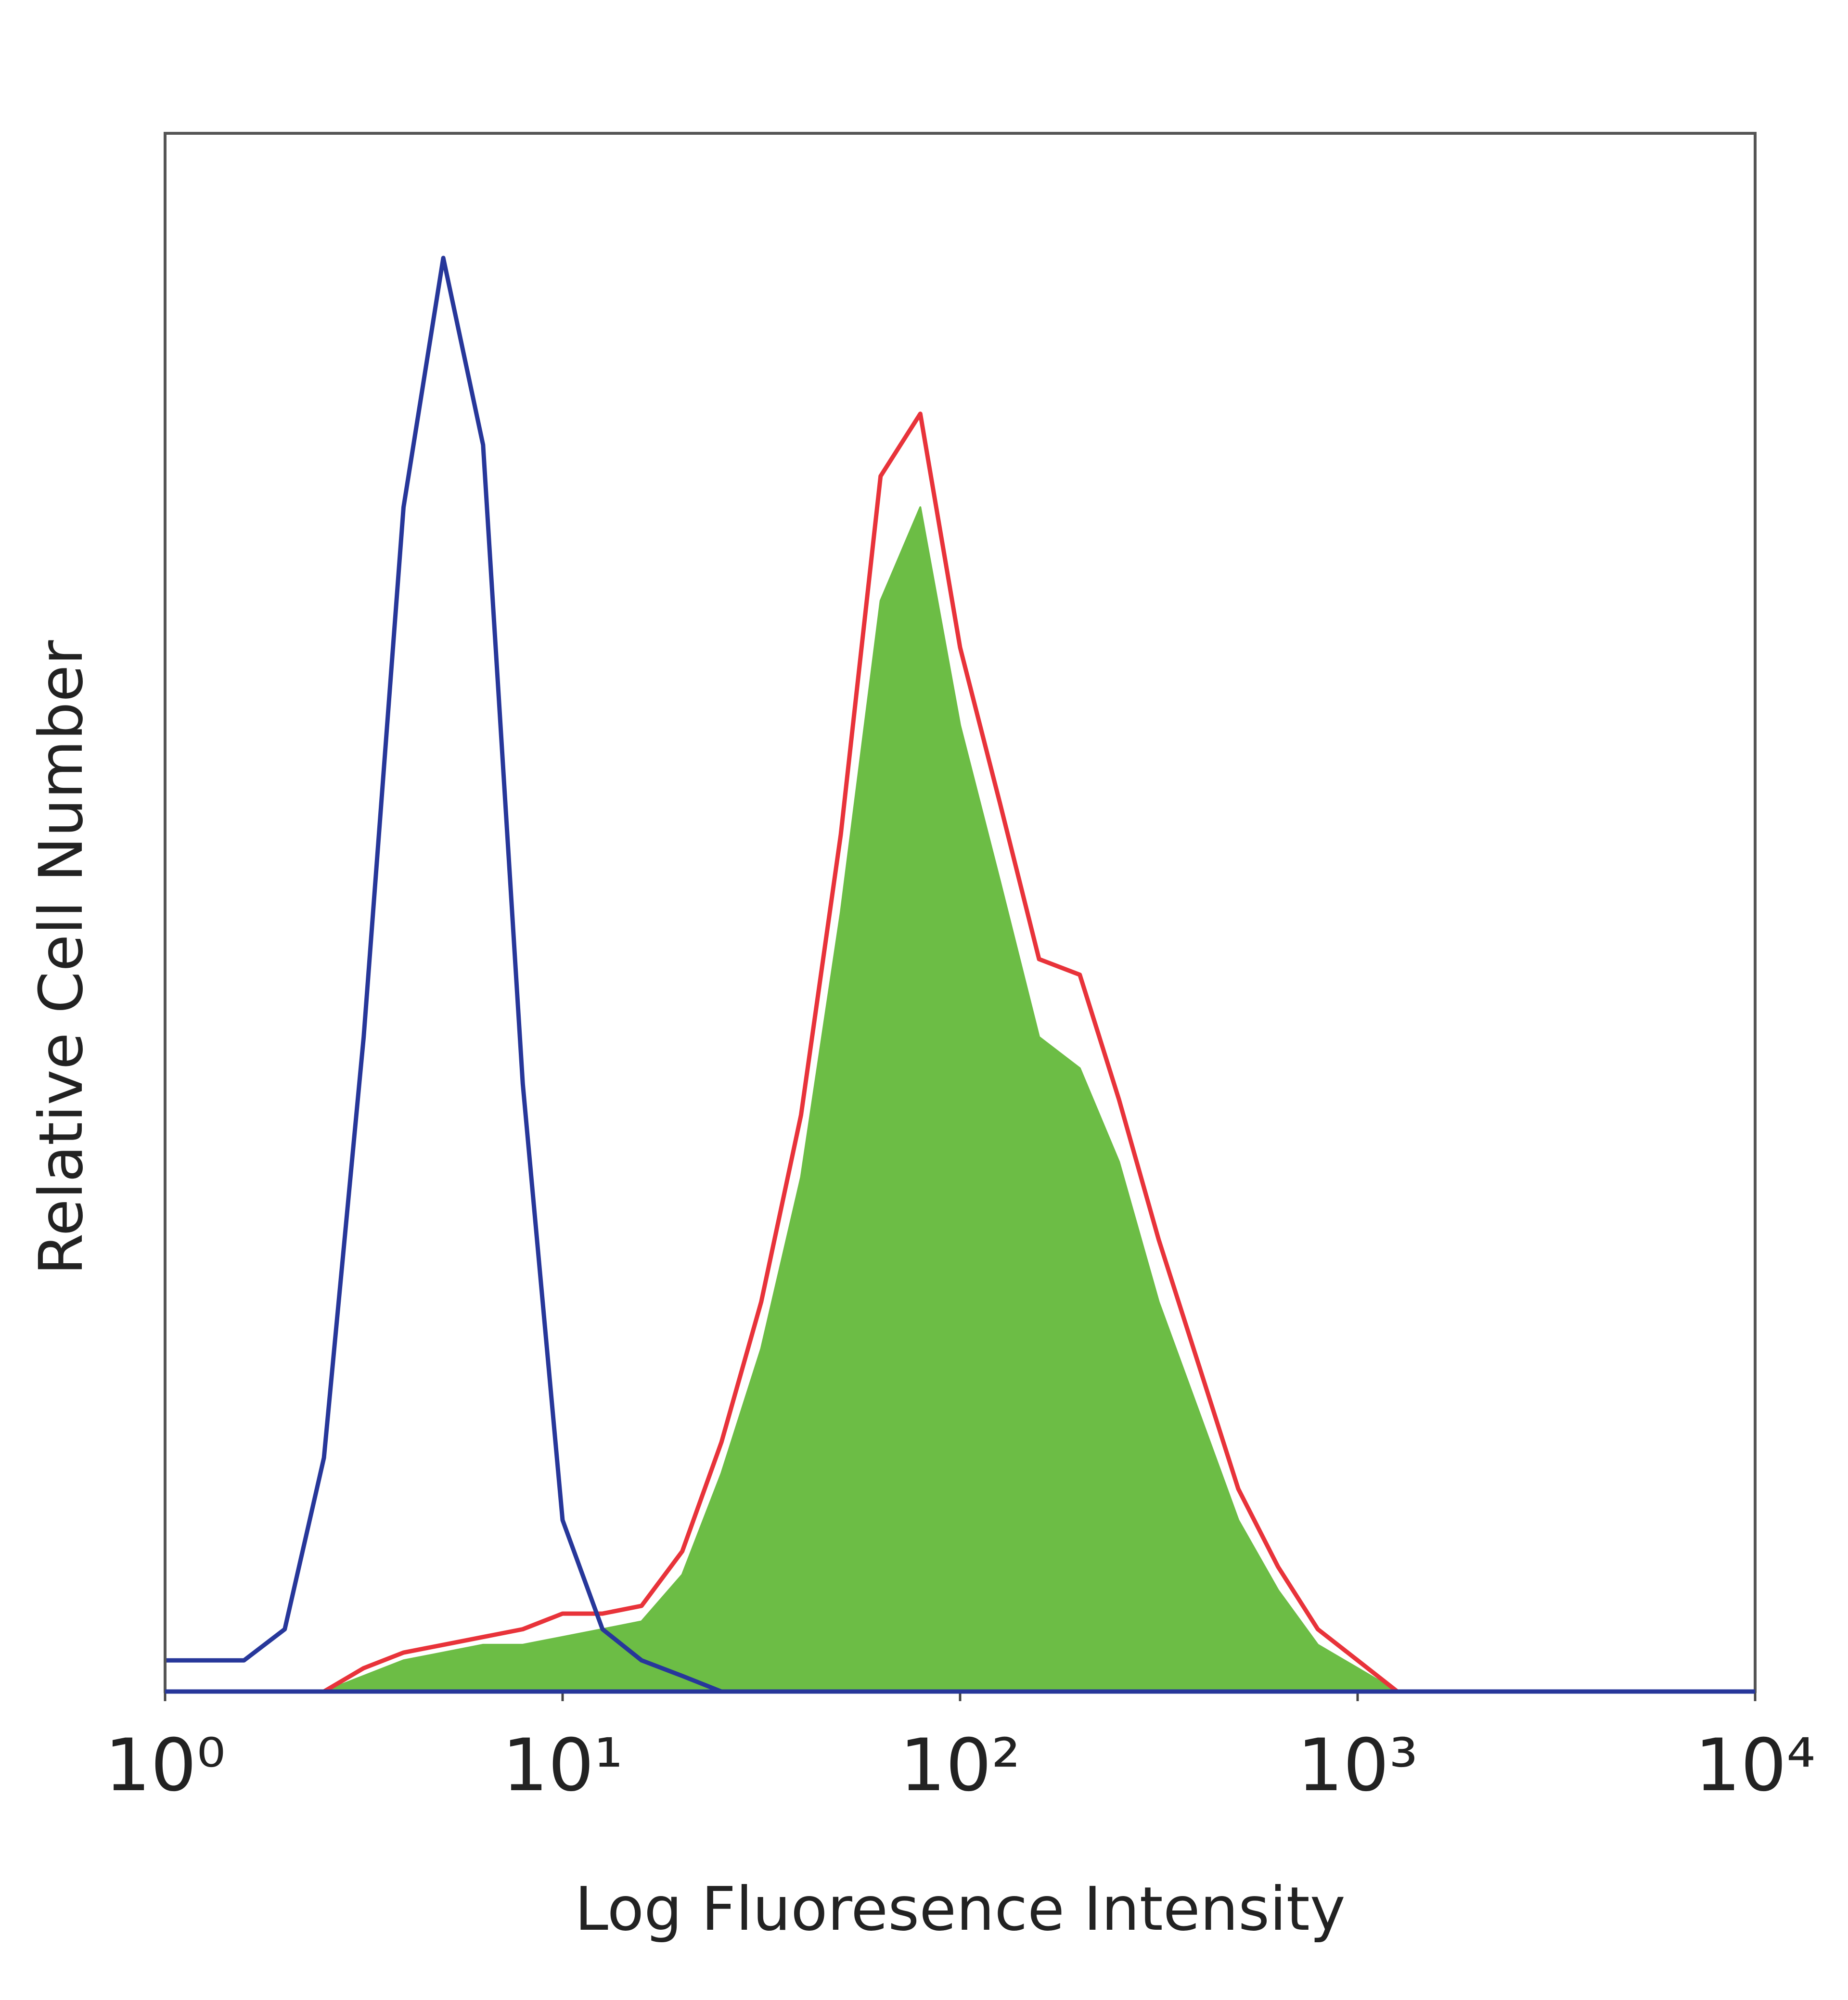 This screenshot has width=1848, height=2000. I want to click on y-axis-label: Relative Cell Number, so click(61, 957).